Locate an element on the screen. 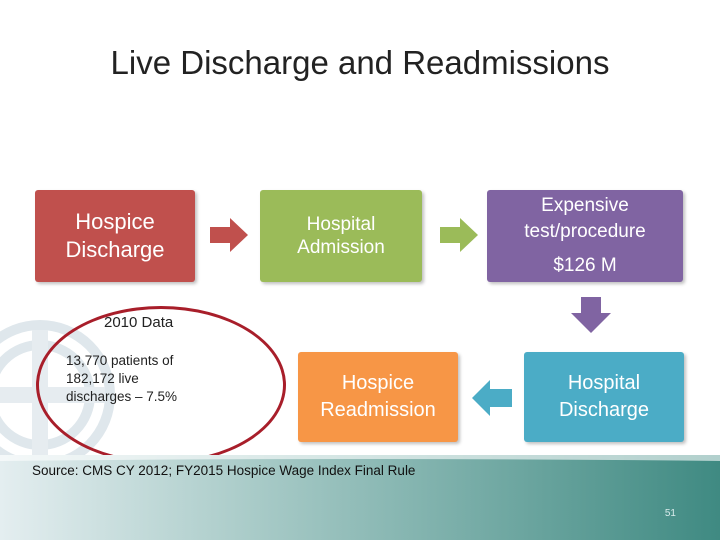  data-note-line2: 182,172 live is located at coordinates (102, 378).